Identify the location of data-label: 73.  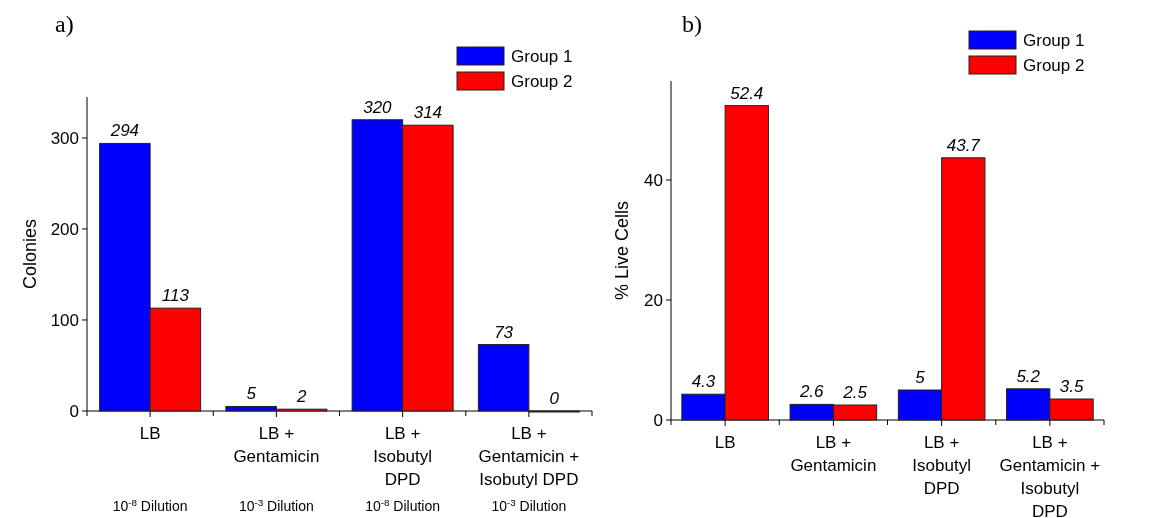
(504, 332).